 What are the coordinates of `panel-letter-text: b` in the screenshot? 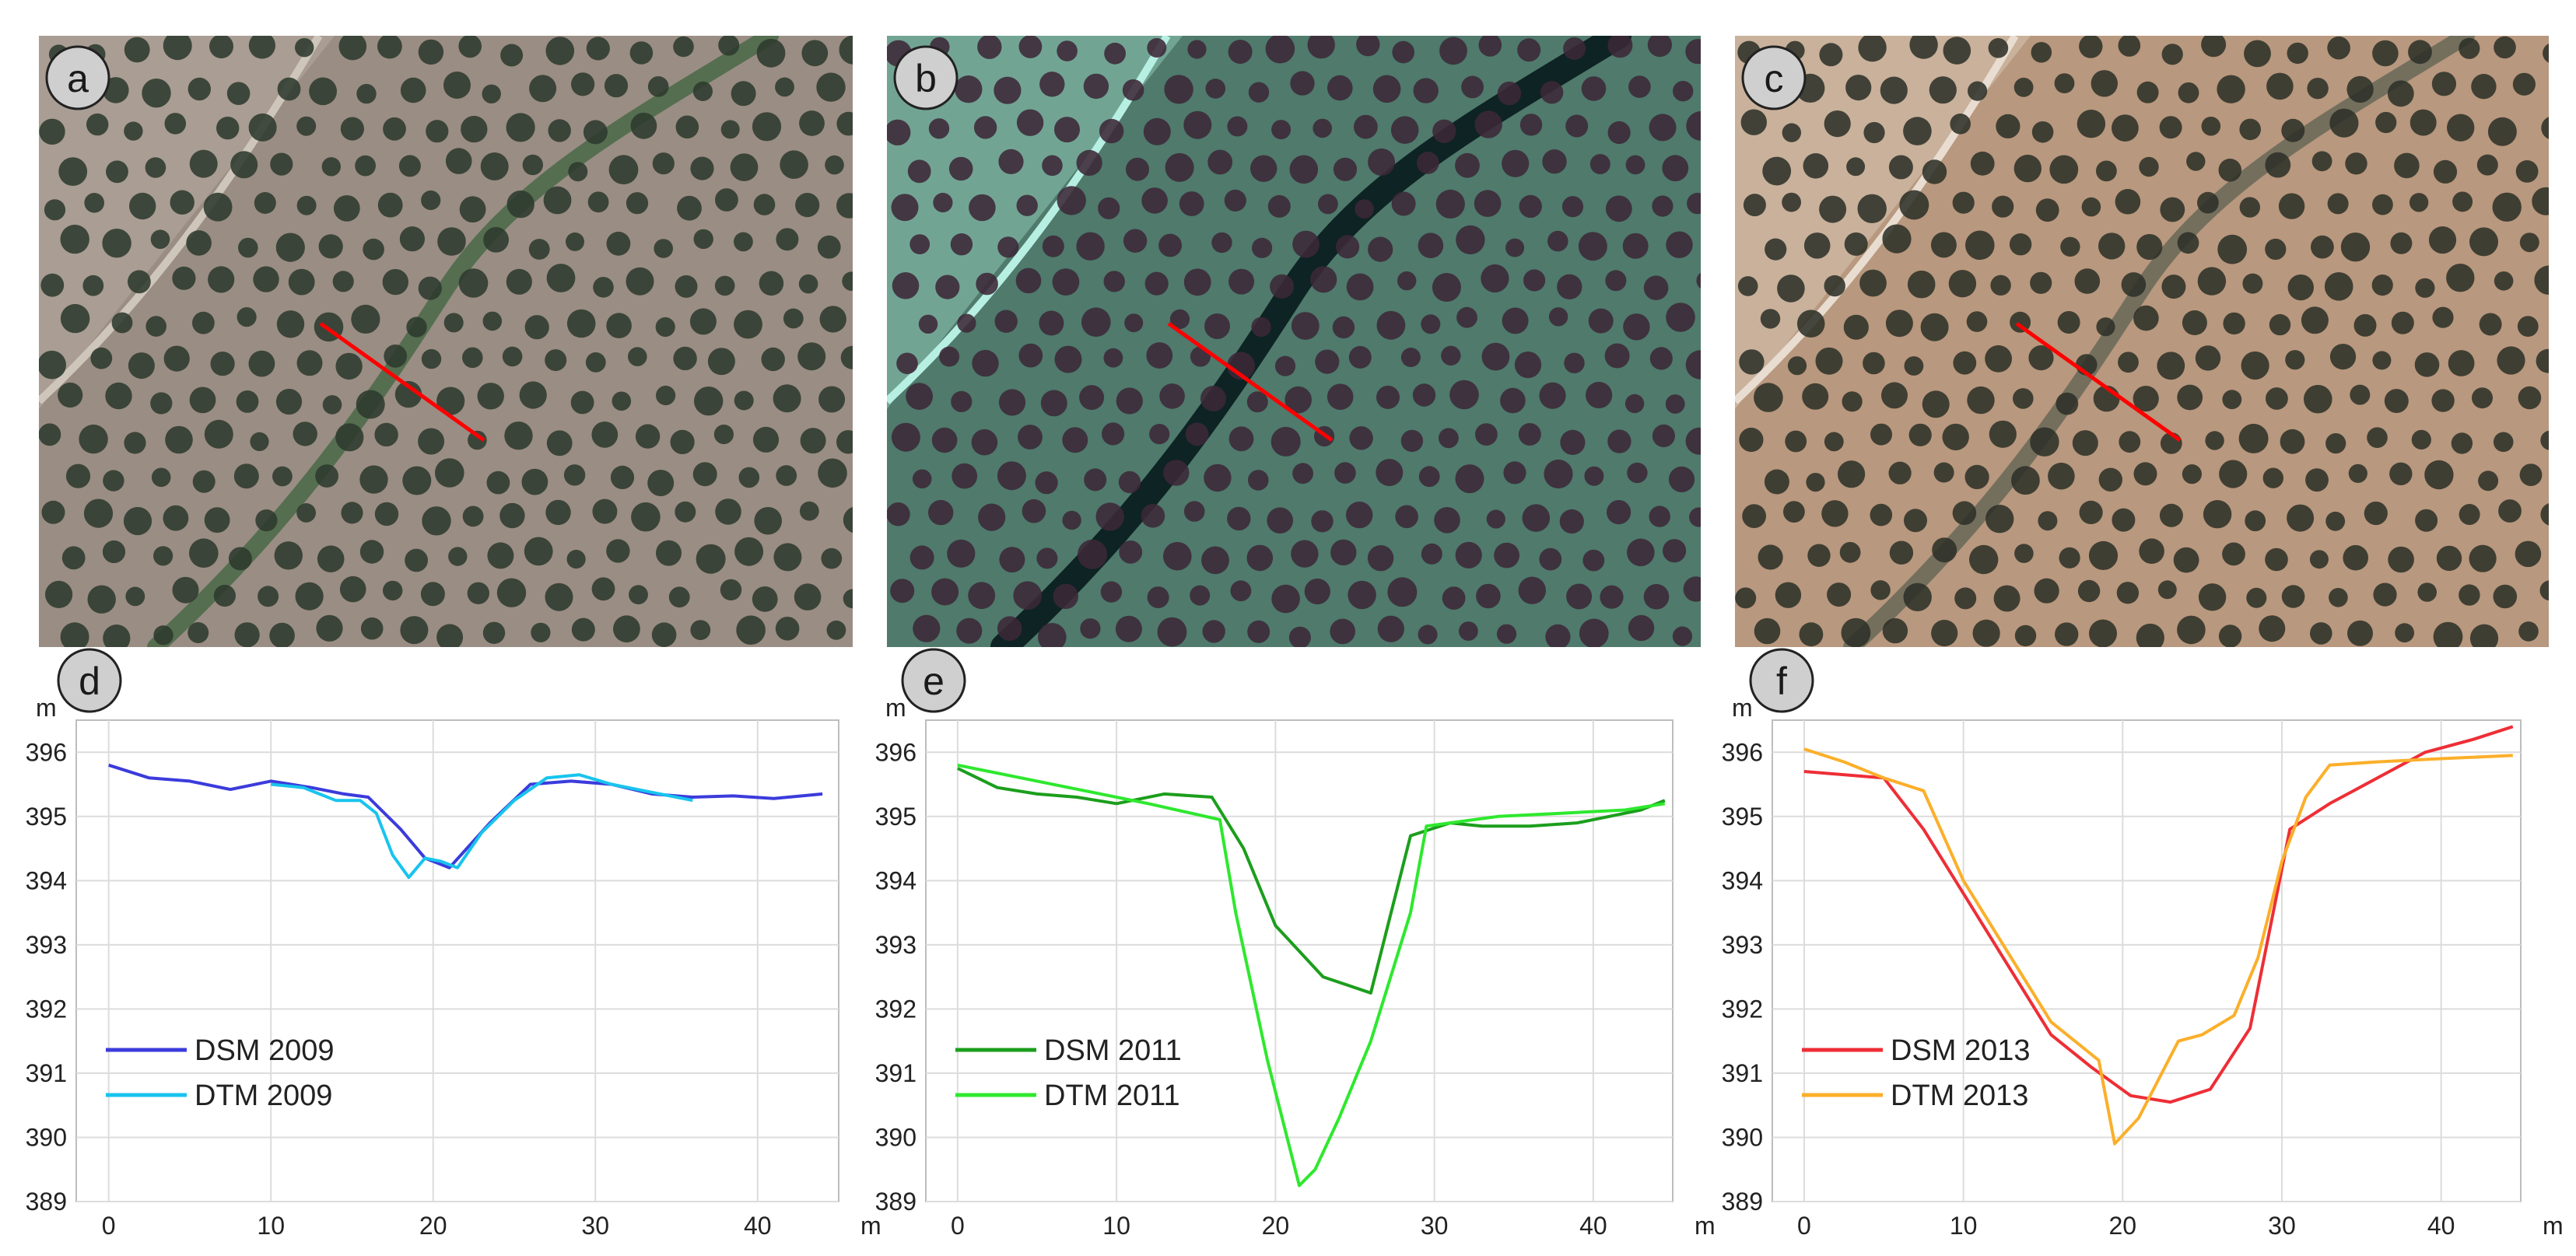 It's located at (926, 78).